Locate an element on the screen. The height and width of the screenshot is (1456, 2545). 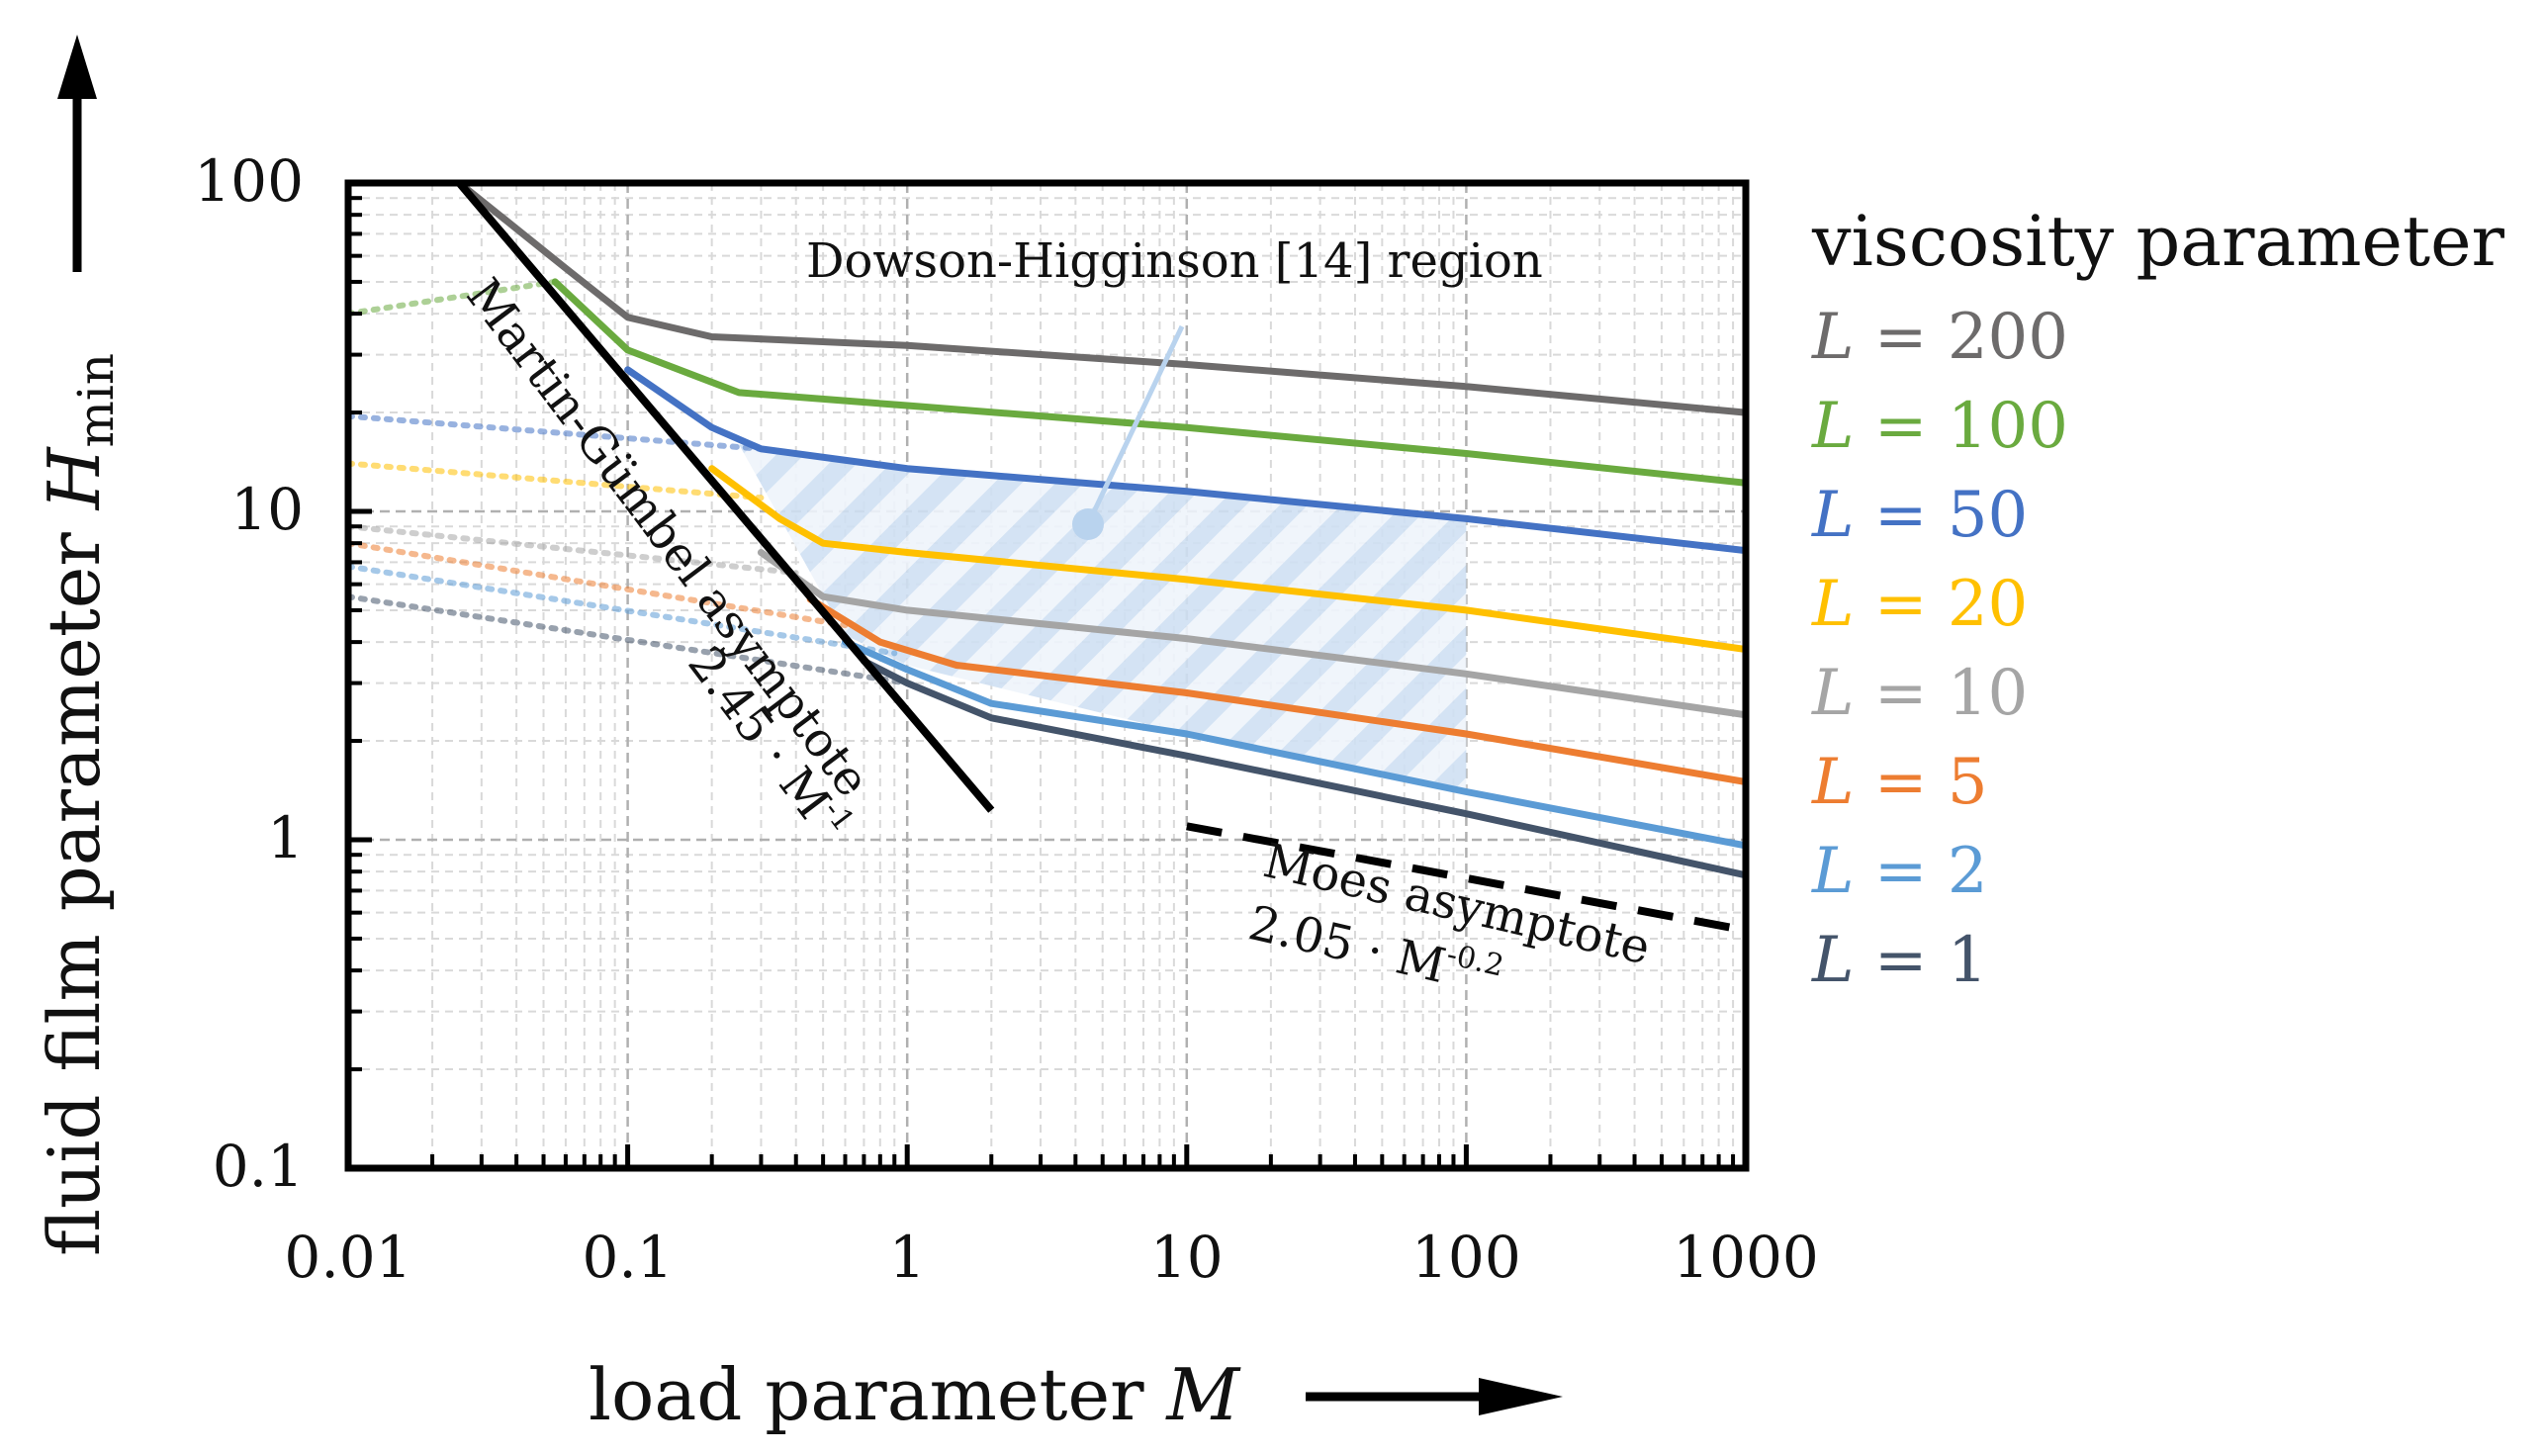
series-extrap-L1 is located at coordinates (629, 639).